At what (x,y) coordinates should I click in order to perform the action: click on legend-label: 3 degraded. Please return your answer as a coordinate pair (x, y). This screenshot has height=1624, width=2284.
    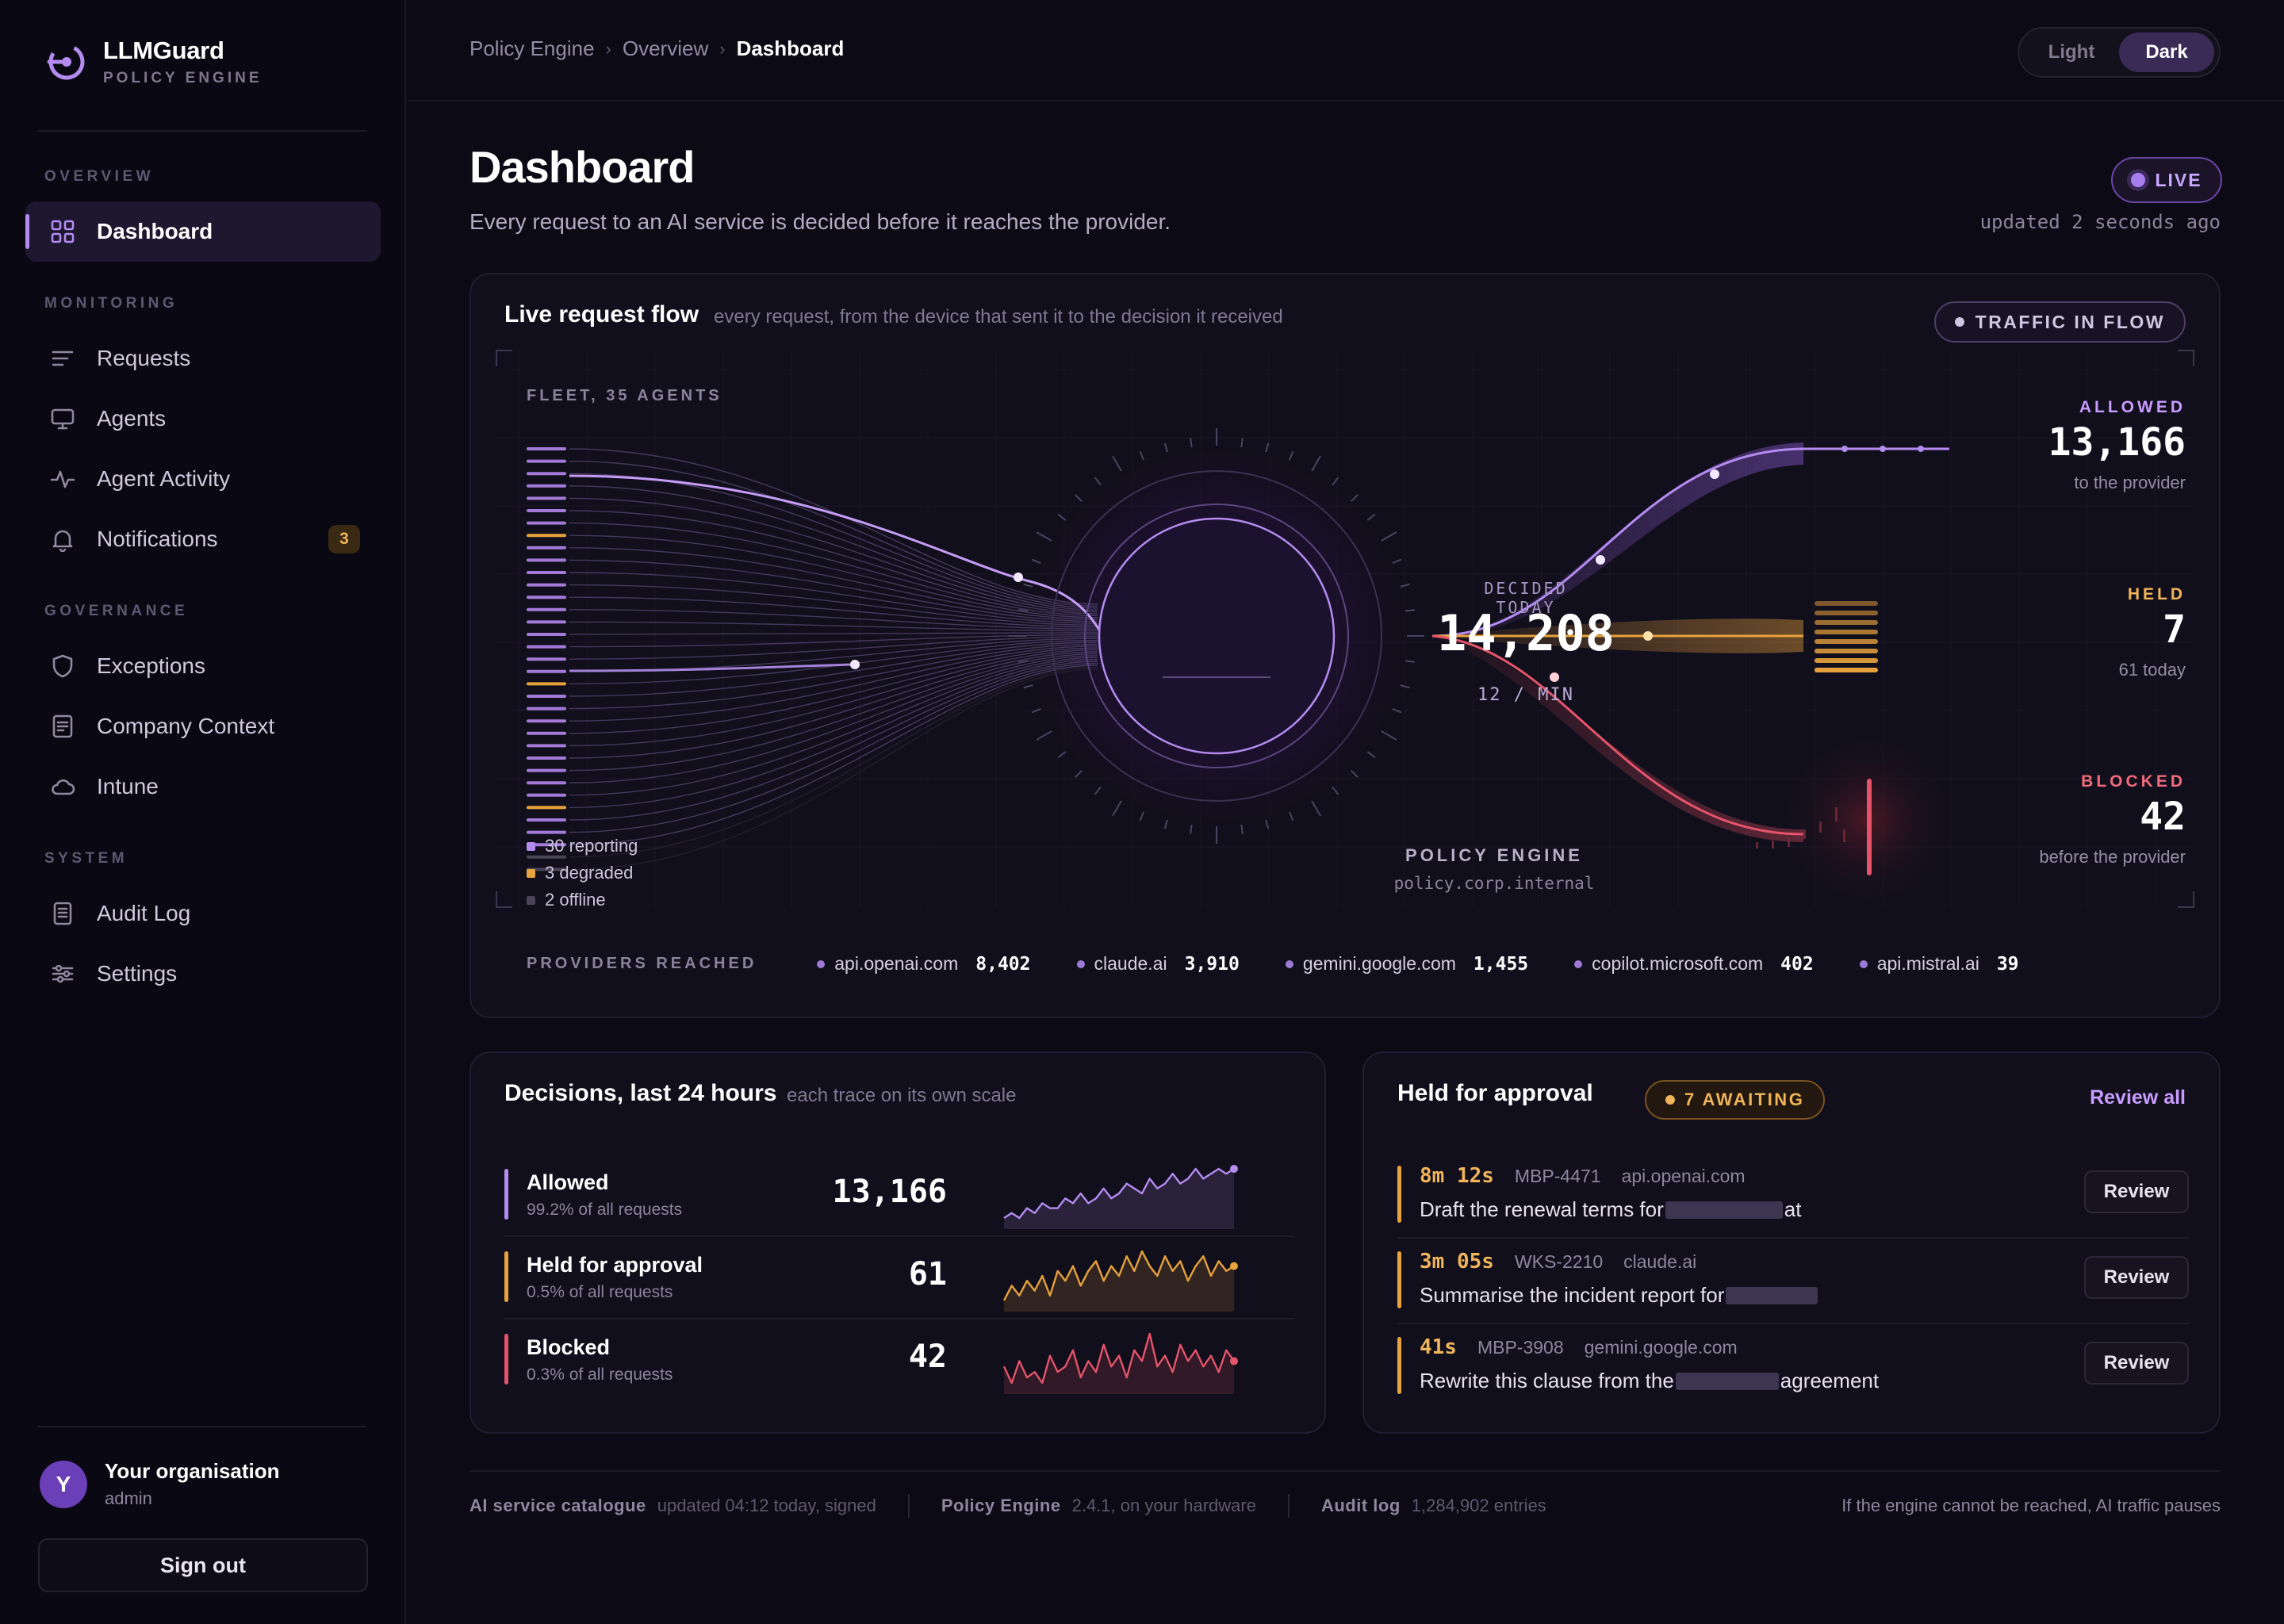
    Looking at the image, I should click on (589, 873).